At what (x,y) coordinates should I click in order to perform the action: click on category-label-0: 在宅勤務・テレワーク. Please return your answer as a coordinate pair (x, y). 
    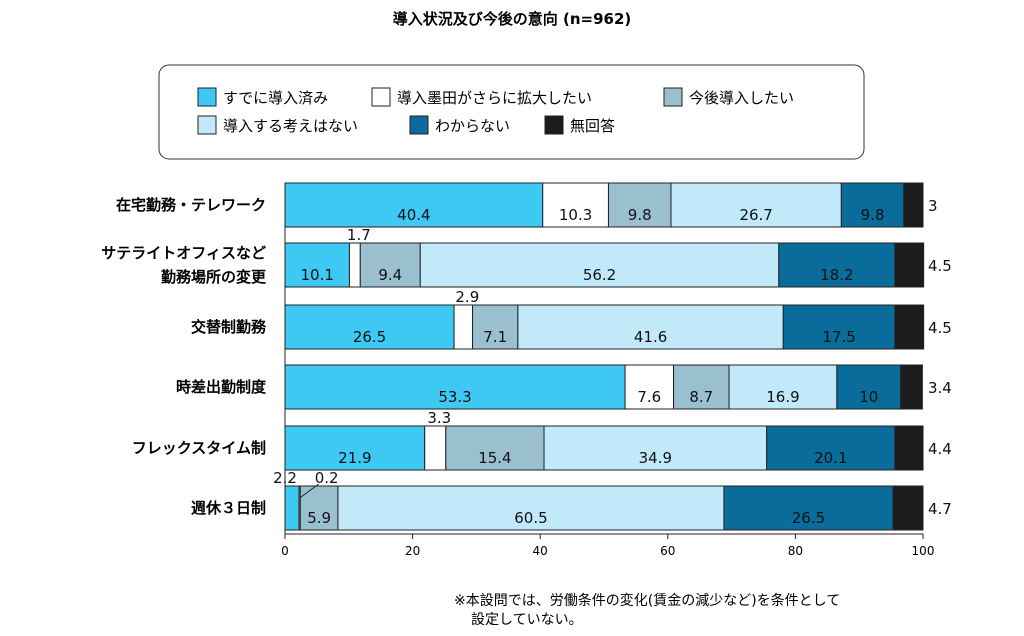
    Looking at the image, I should click on (191, 205).